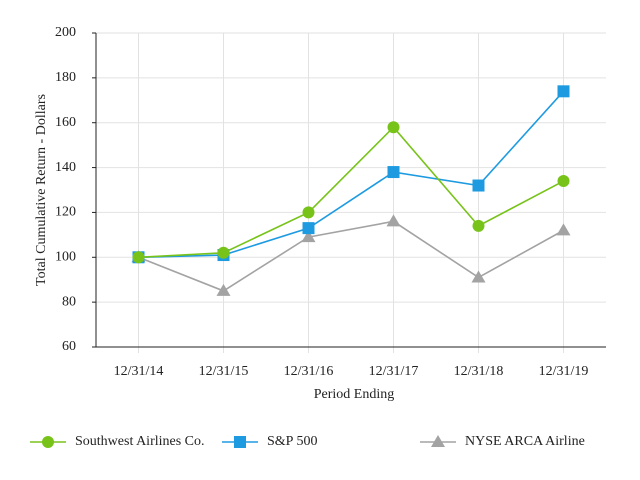 The height and width of the screenshot is (480, 640). I want to click on y-tick-label: 140, so click(65, 167).